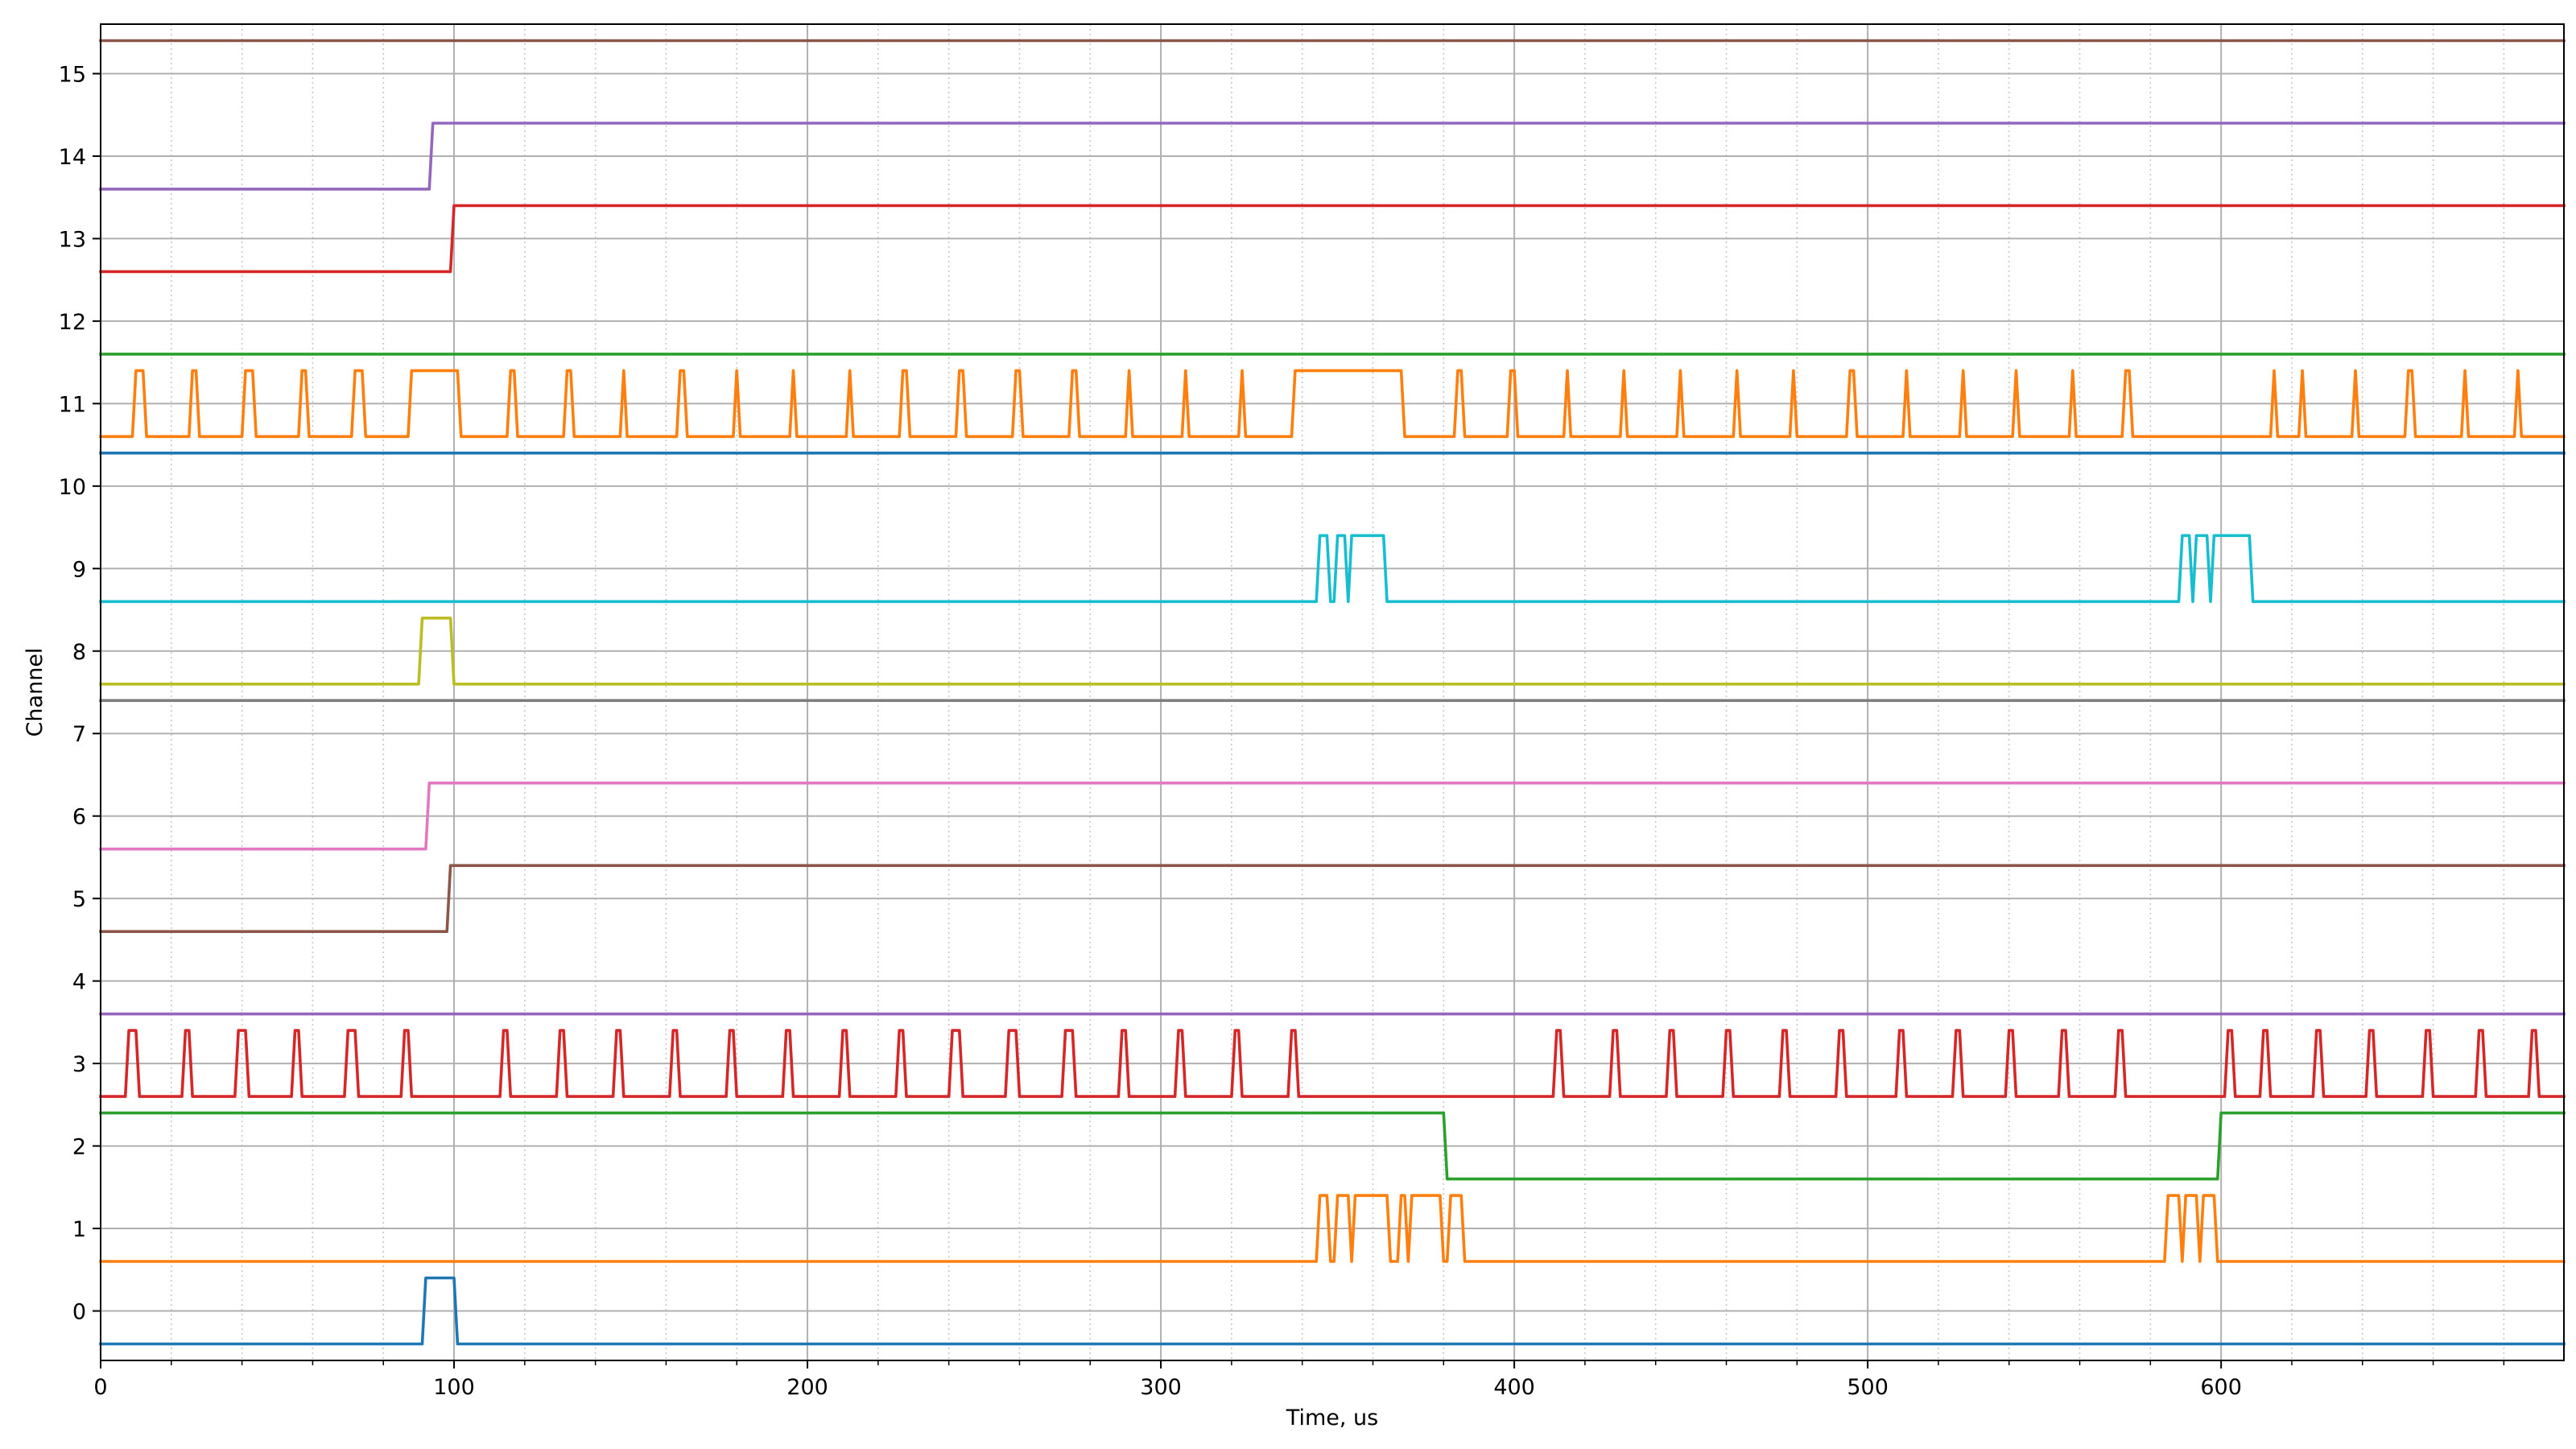 This screenshot has width=2576, height=1449. What do you see at coordinates (100, 1387) in the screenshot?
I see `x-tick-label: 0` at bounding box center [100, 1387].